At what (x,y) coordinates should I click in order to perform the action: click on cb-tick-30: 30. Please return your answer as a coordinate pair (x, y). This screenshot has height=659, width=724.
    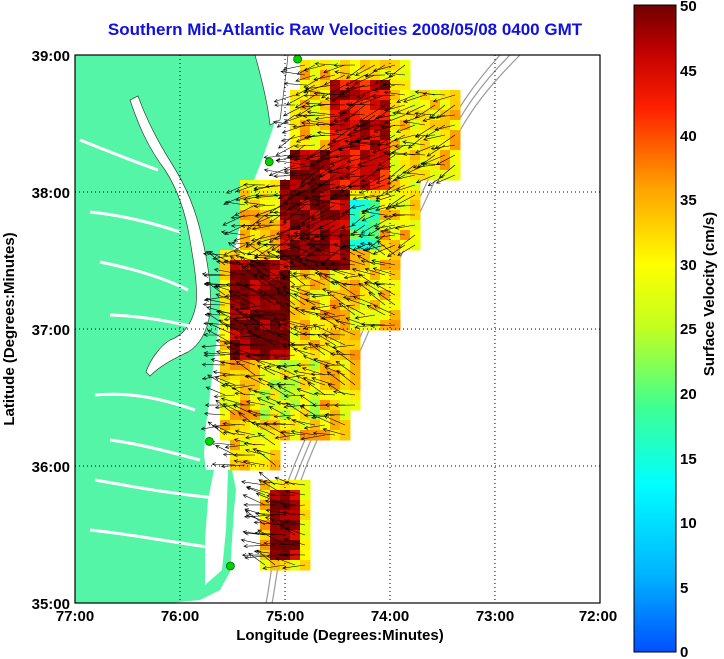
    Looking at the image, I should click on (688, 265).